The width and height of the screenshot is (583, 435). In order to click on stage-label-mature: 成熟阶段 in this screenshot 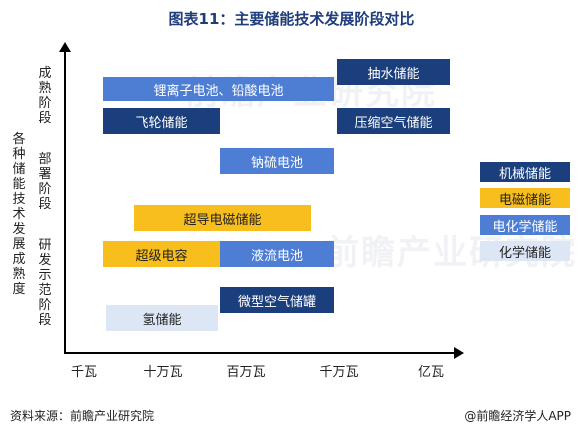, I will do `click(45, 96)`.